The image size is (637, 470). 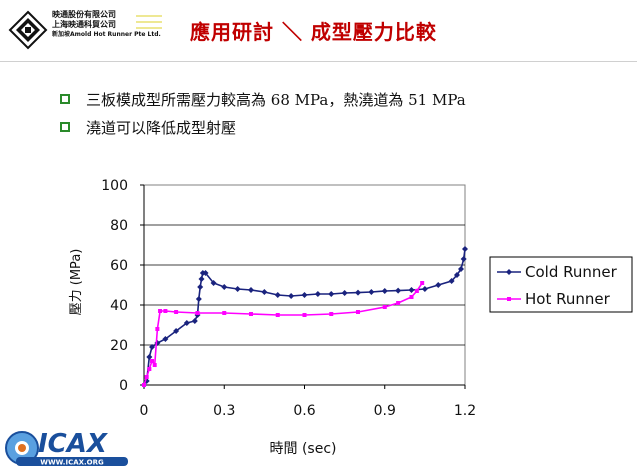 What do you see at coordinates (119, 306) in the screenshot?
I see `y-tick-label: 40` at bounding box center [119, 306].